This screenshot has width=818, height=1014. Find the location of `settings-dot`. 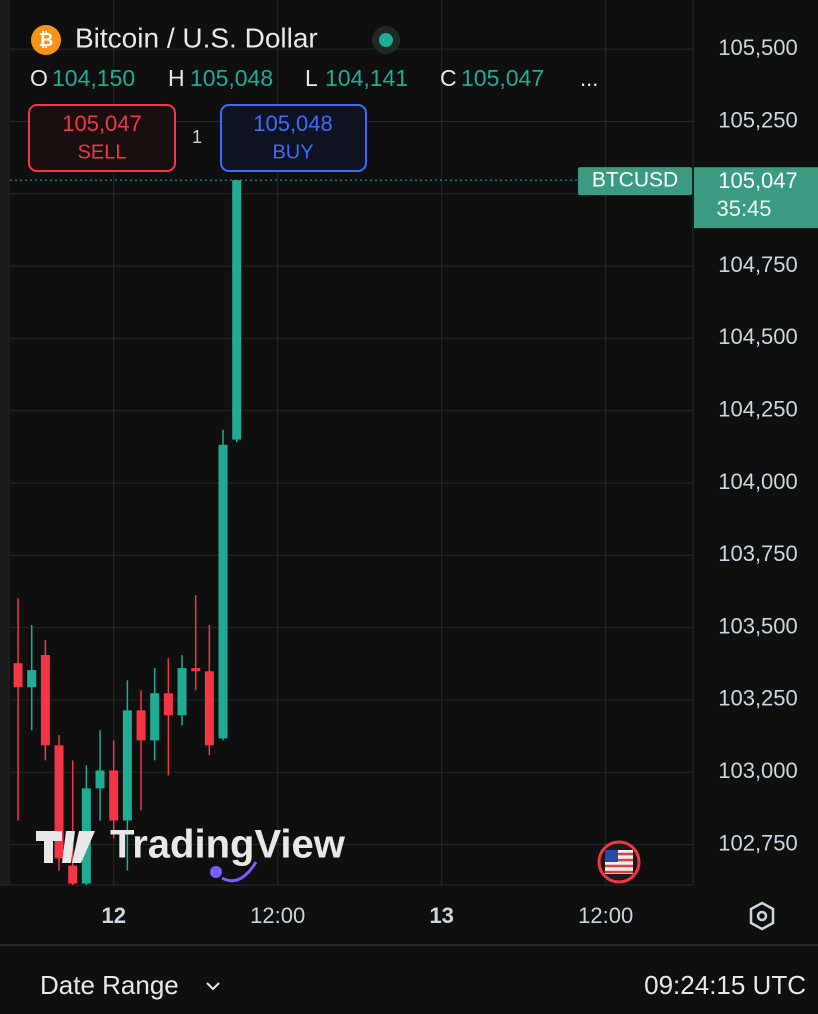

settings-dot is located at coordinates (762, 916).